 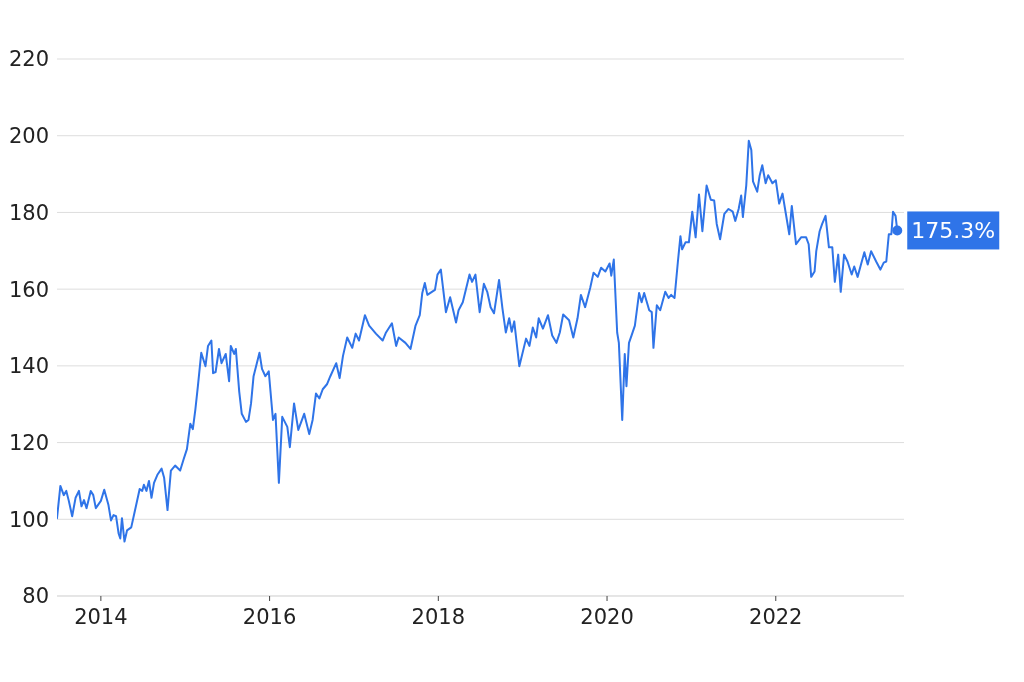 What do you see at coordinates (35, 596) in the screenshot?
I see `y-tick-label: 80` at bounding box center [35, 596].